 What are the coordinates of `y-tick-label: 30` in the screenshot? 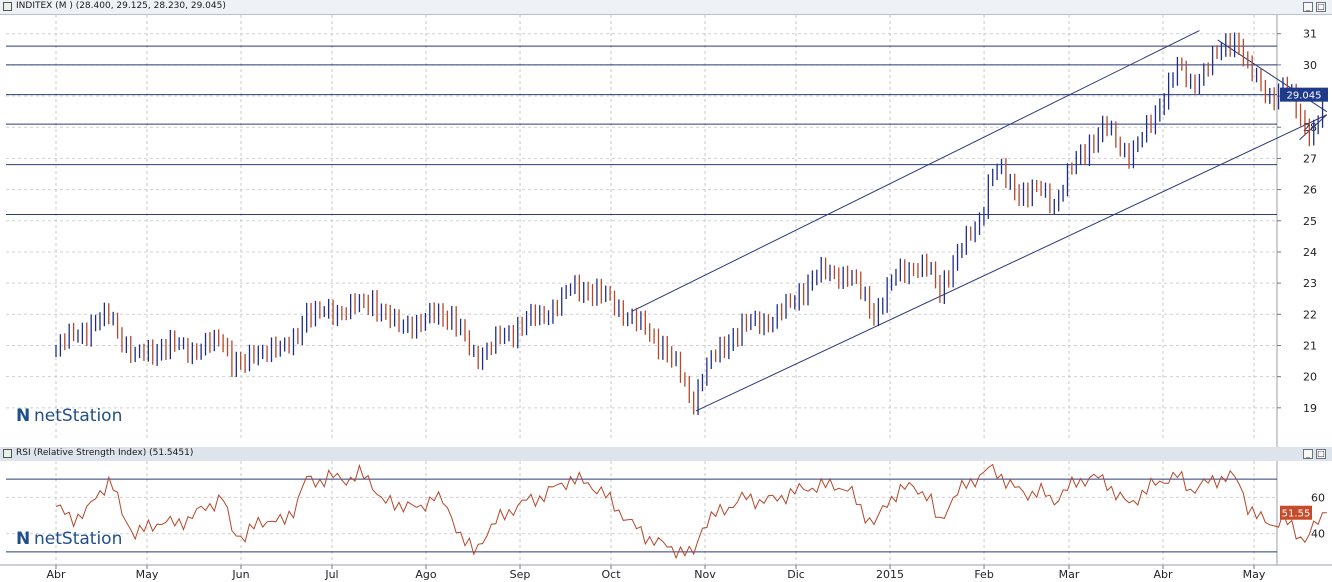 It's located at (1310, 65).